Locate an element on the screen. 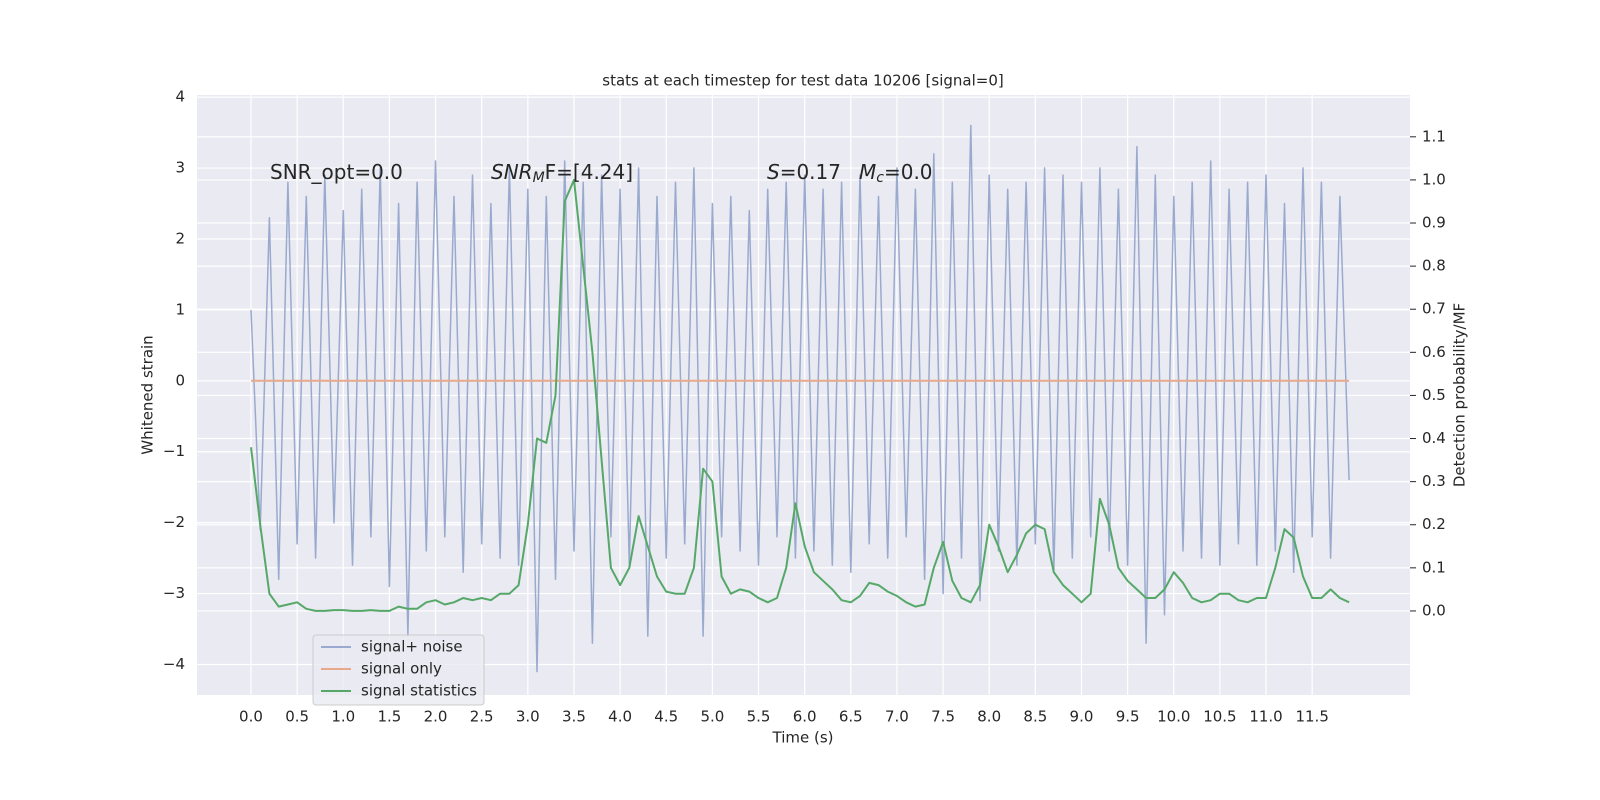 The image size is (1600, 800). y2-tick-label: 0.6 is located at coordinates (1434, 352).